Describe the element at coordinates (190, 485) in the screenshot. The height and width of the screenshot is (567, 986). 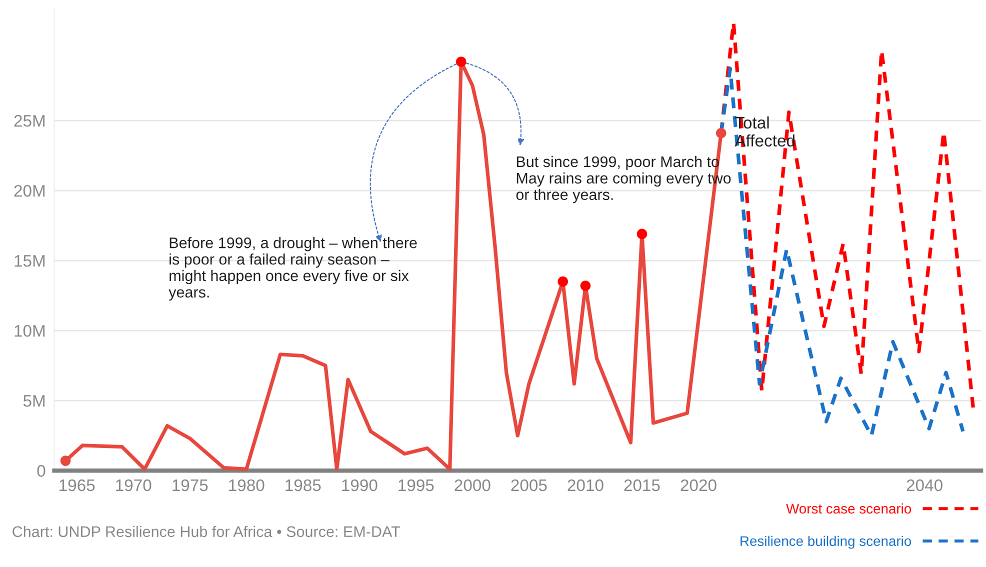
I see `x-tick-label: 1975` at that location.